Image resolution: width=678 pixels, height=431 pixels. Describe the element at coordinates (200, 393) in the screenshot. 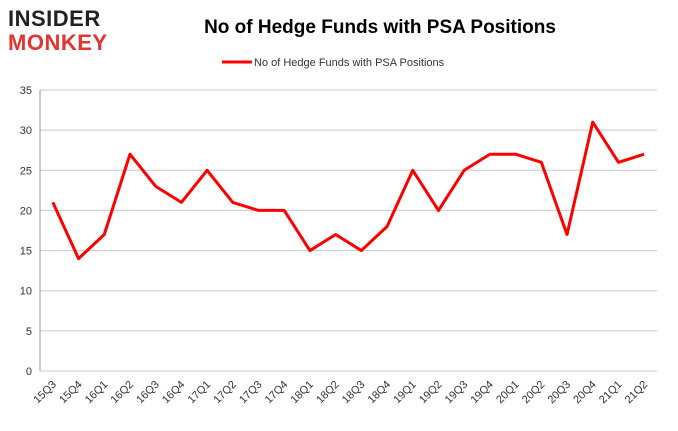

I see `x-tick-label: 17Q1` at that location.